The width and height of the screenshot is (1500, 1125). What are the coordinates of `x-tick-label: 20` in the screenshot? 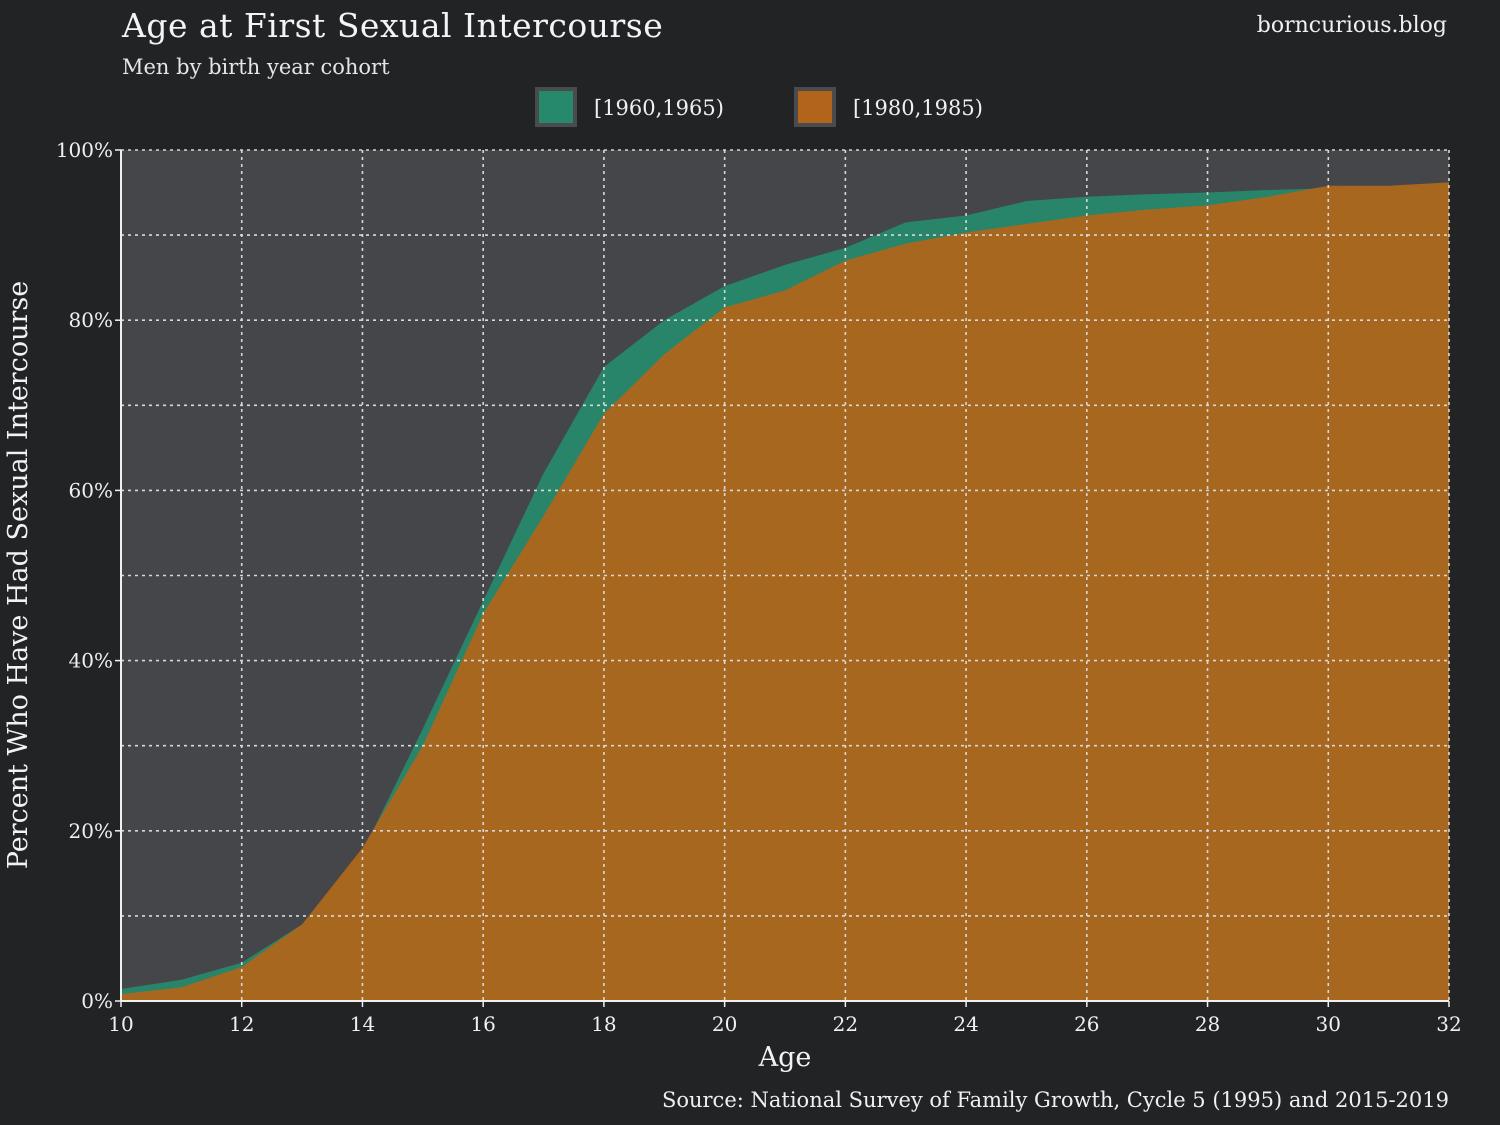 It's located at (724, 1024).